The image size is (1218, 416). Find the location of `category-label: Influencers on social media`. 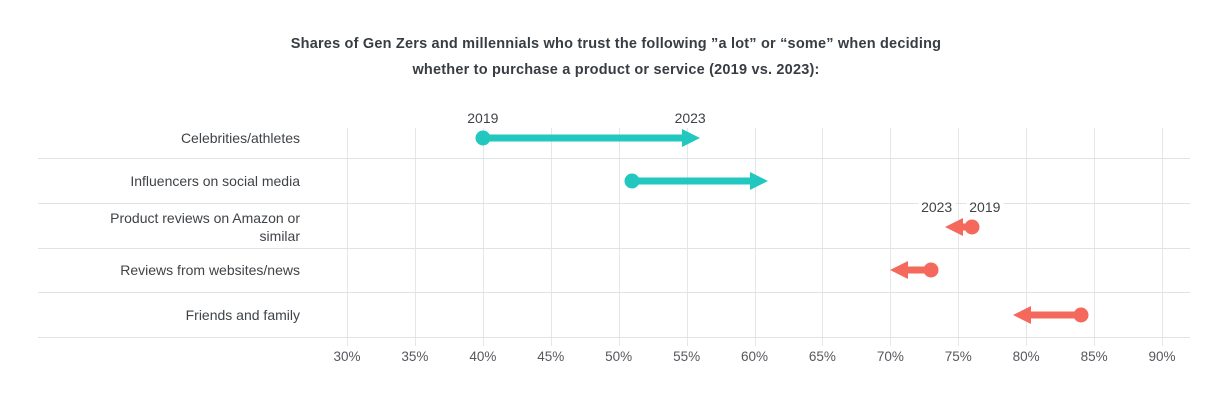

category-label: Influencers on social media is located at coordinates (215, 180).